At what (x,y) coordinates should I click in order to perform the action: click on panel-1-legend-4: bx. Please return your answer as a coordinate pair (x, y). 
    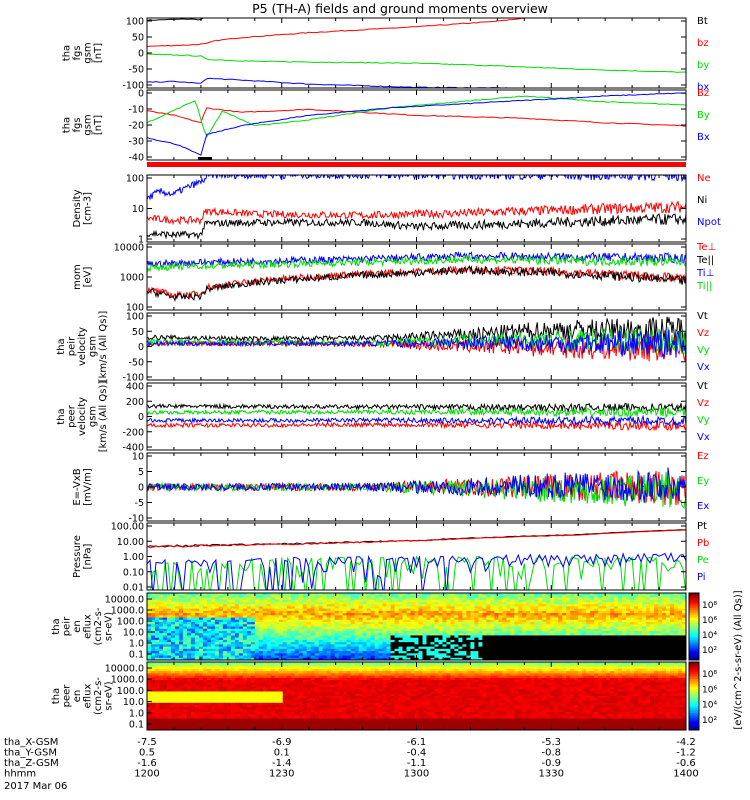
    Looking at the image, I should click on (703, 87).